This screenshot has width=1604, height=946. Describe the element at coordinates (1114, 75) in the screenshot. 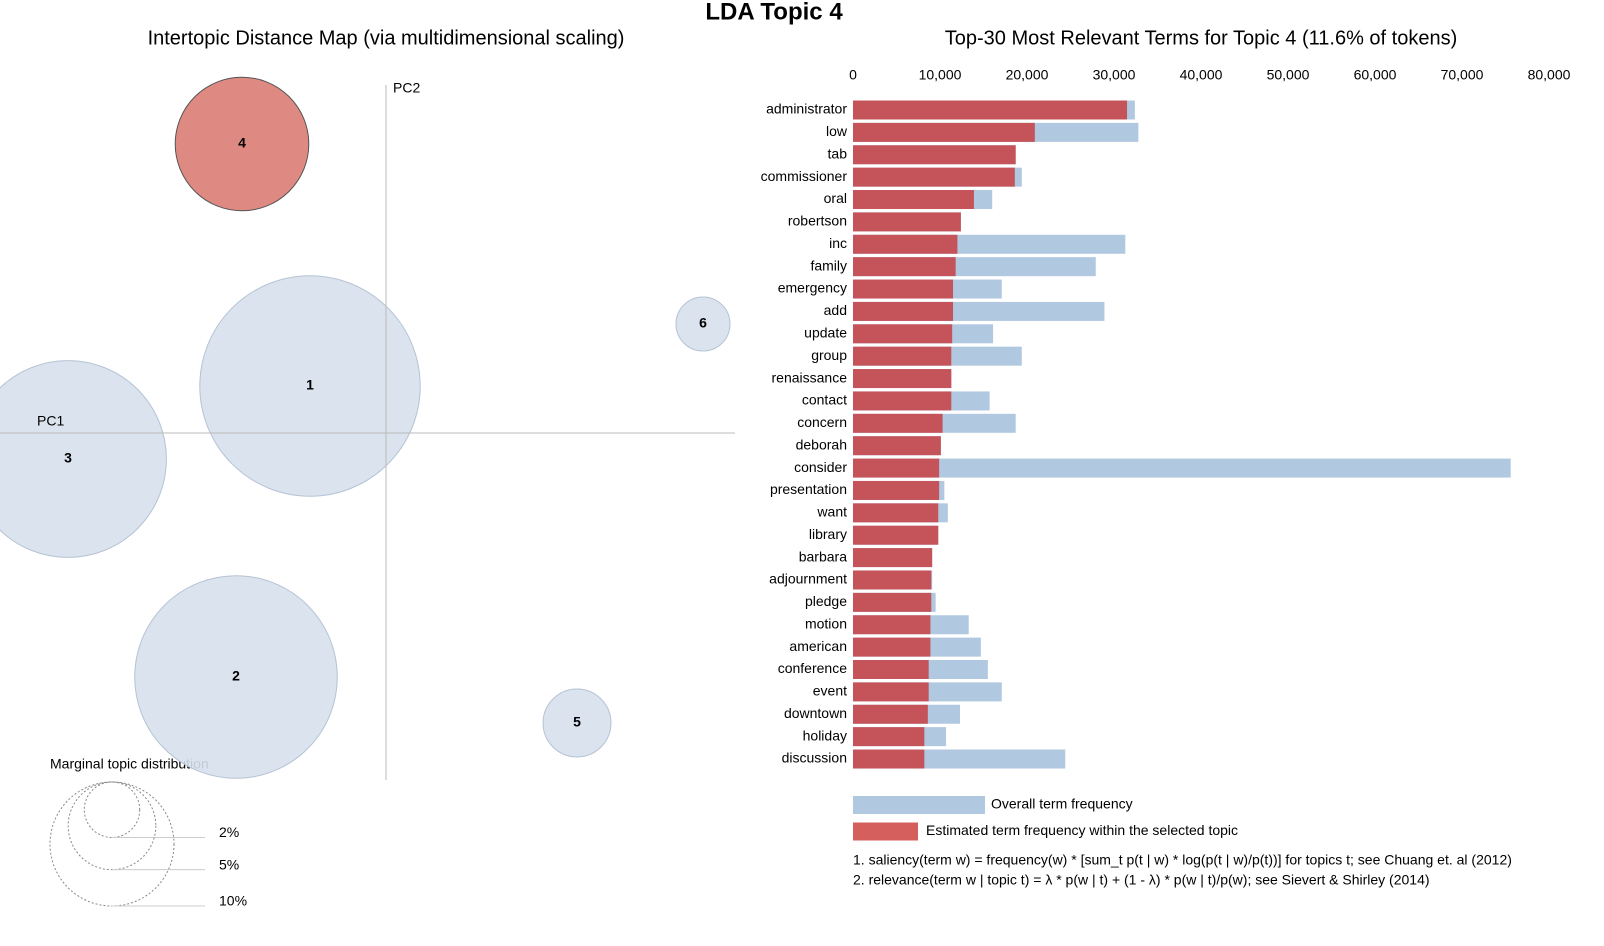

I see `x-tick-label: 30,000` at that location.